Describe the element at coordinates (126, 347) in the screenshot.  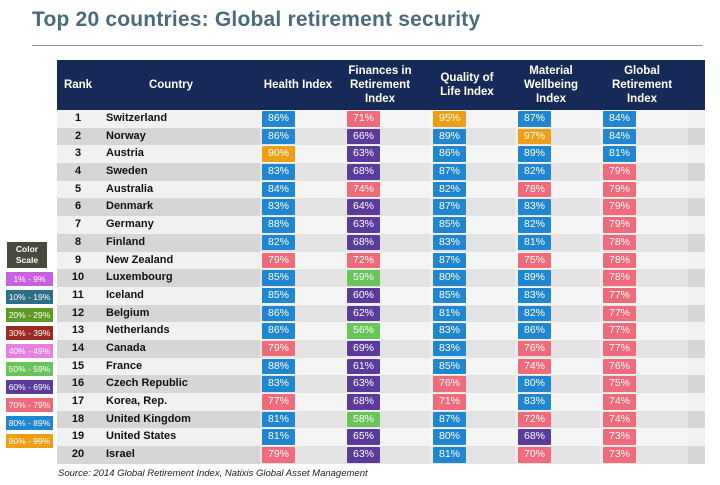
I see `country-cell: Canada` at that location.